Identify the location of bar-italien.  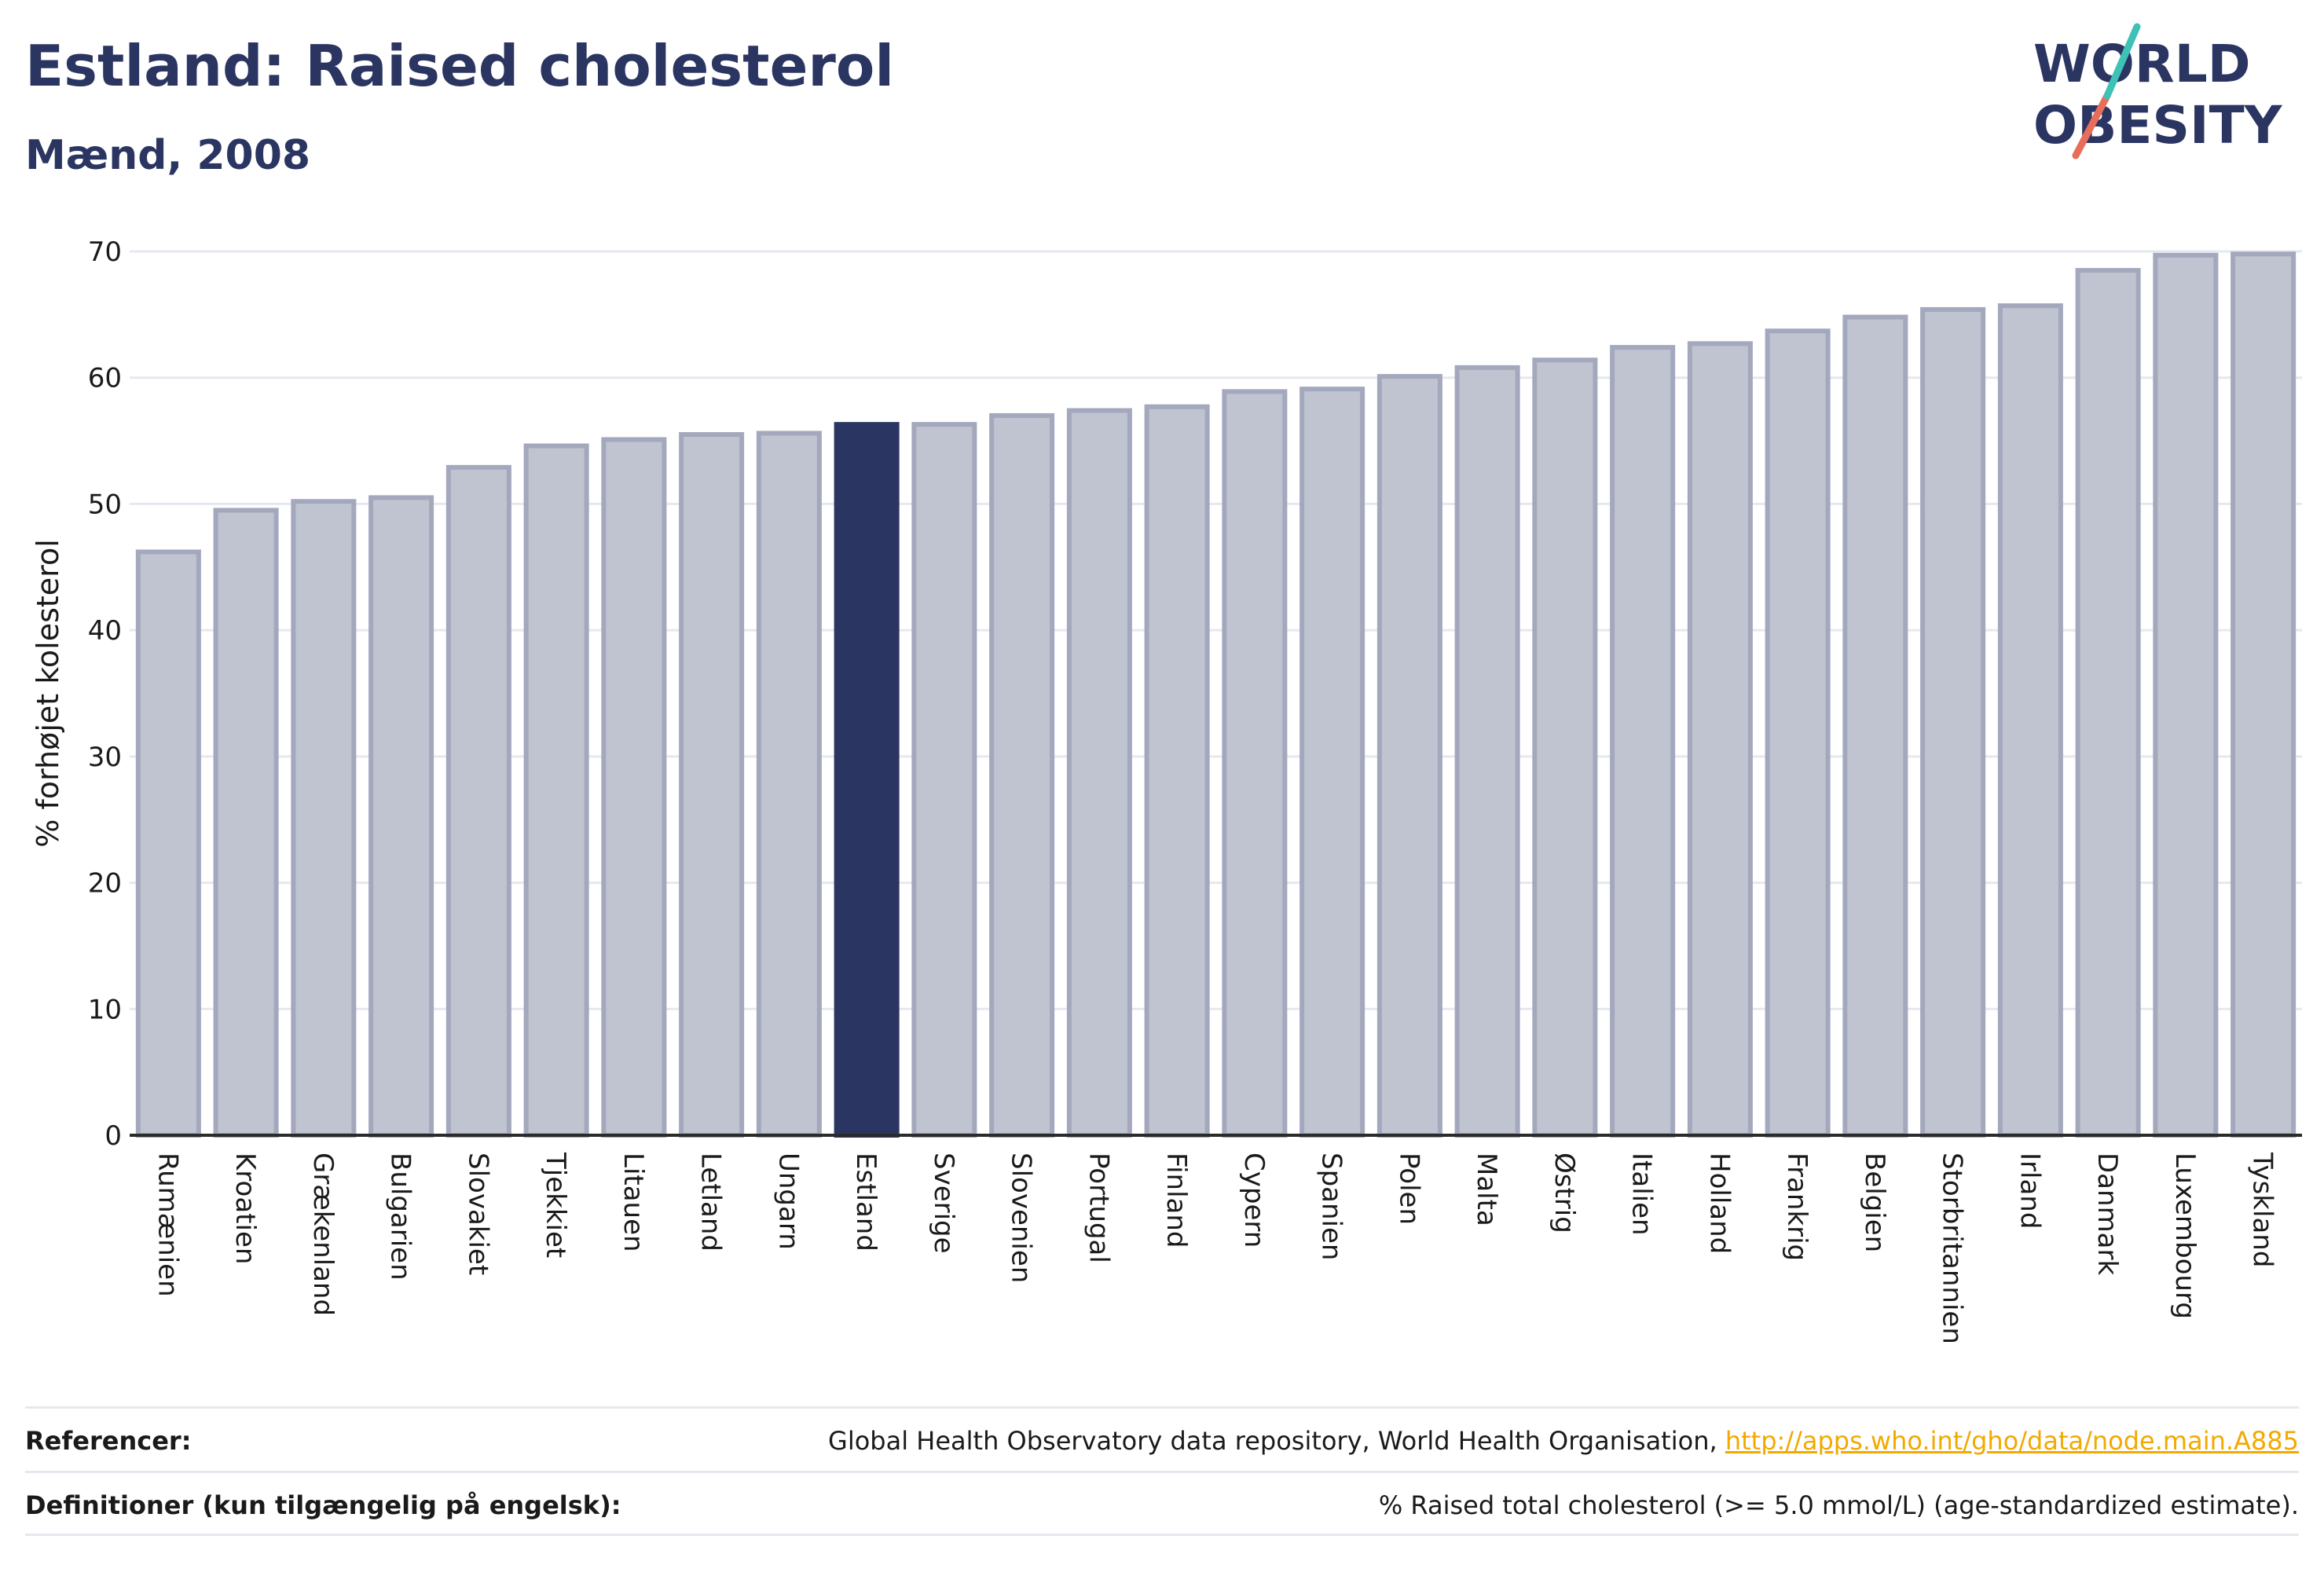
(1643, 741).